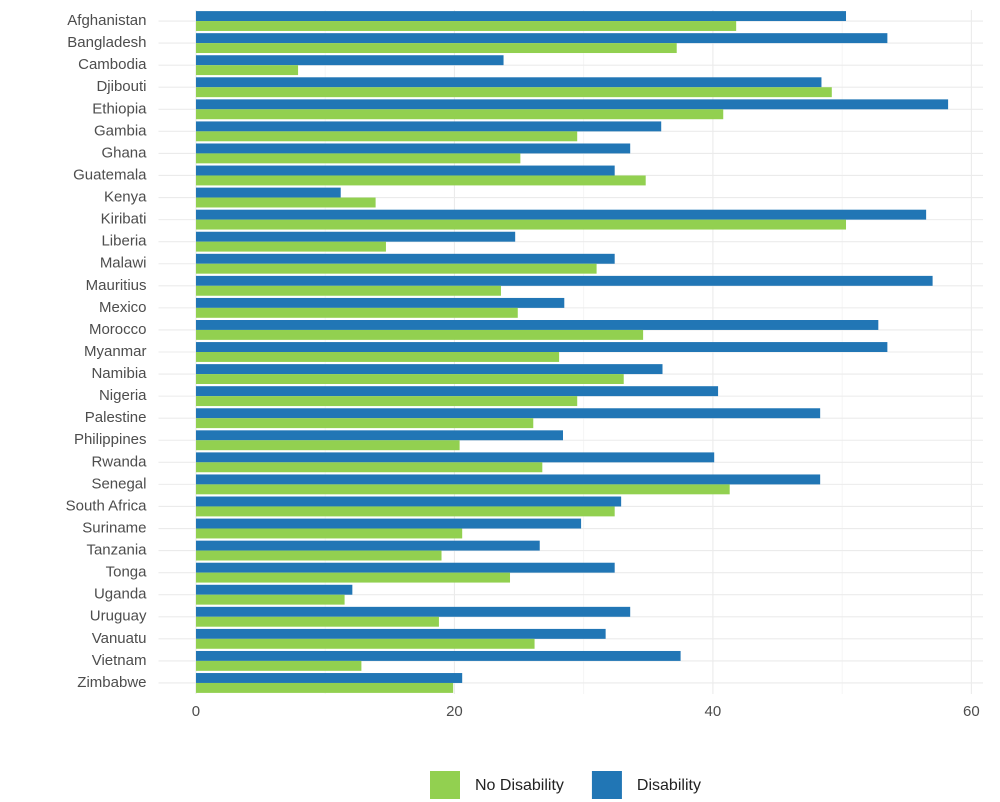  Describe the element at coordinates (519, 785) in the screenshot. I see `legend-label: No Disability` at that location.